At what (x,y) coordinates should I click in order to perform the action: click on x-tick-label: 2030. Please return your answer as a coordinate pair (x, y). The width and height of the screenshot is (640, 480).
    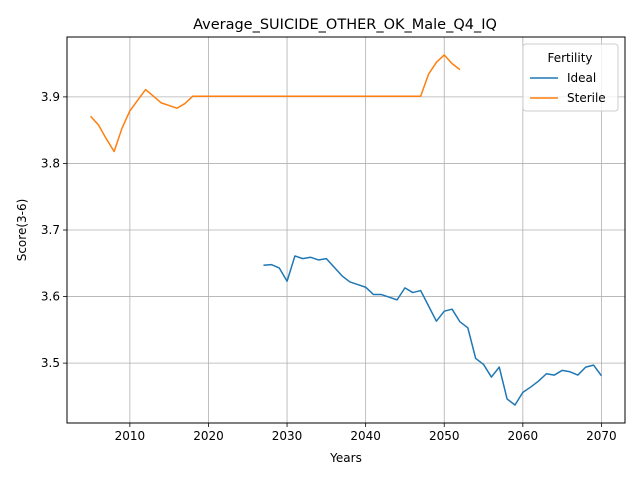
    Looking at the image, I should click on (287, 436).